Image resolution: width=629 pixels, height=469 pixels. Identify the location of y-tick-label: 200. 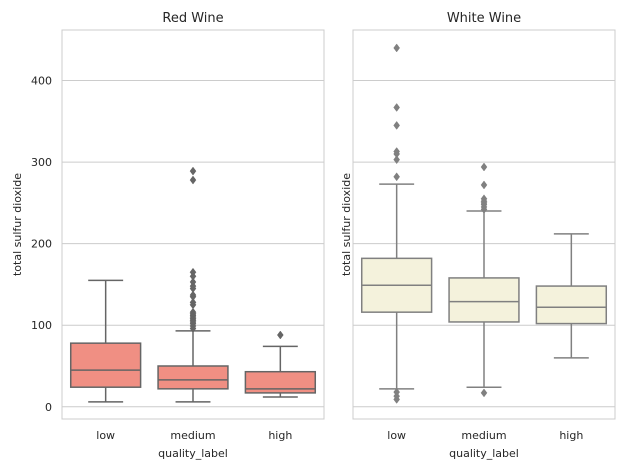
(41, 244).